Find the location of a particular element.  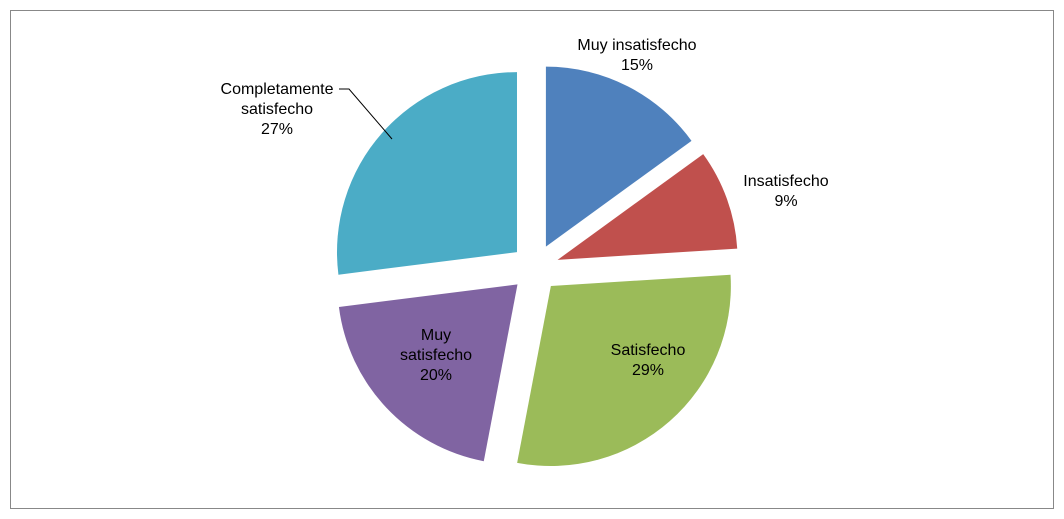

label-line: Insatisfecho is located at coordinates (785, 181).